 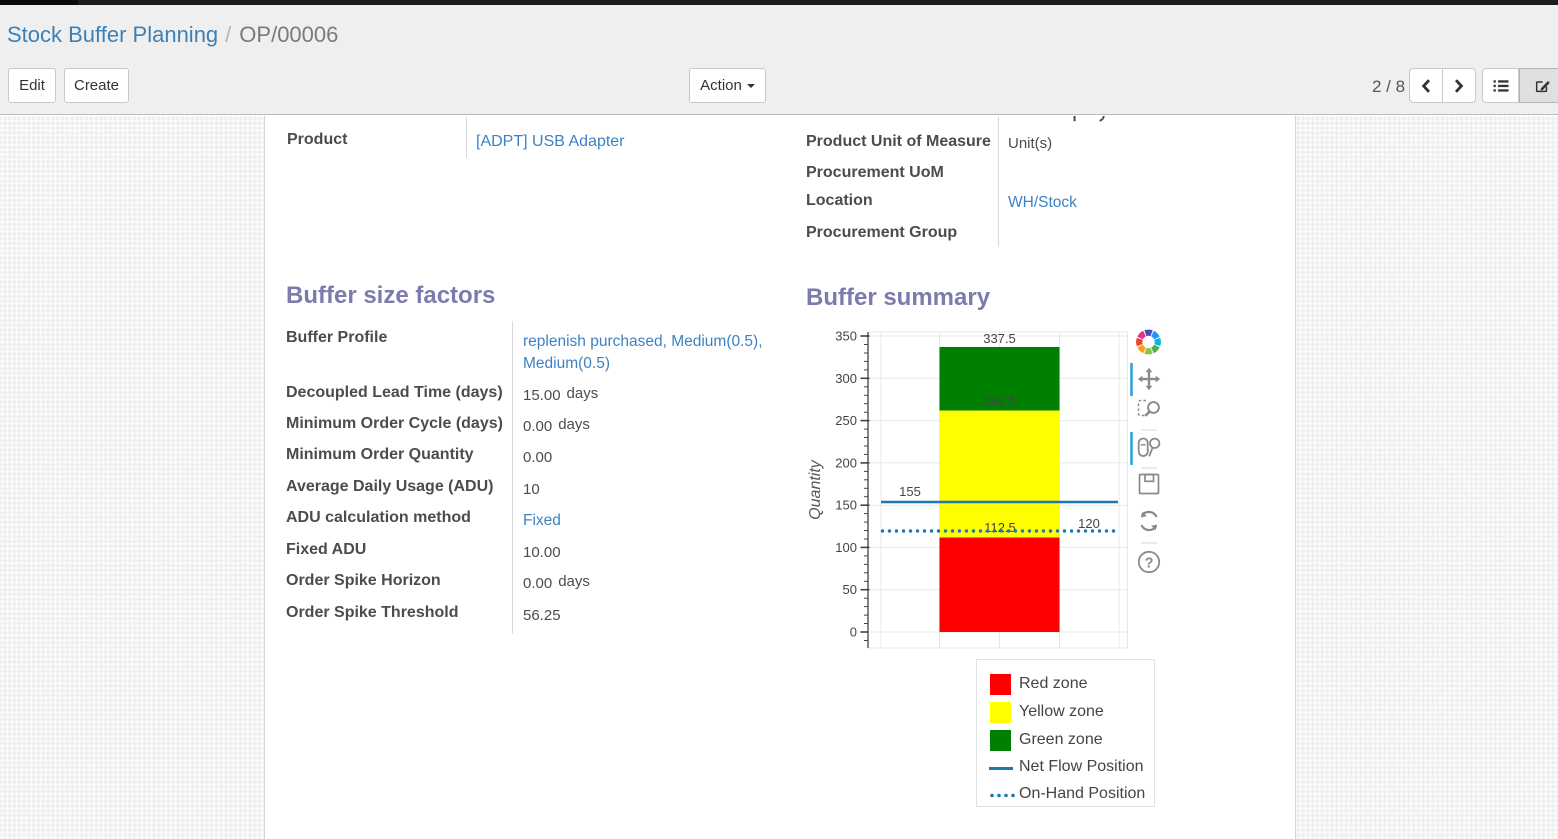 I want to click on svg-text: 112.5, so click(x=1000, y=527).